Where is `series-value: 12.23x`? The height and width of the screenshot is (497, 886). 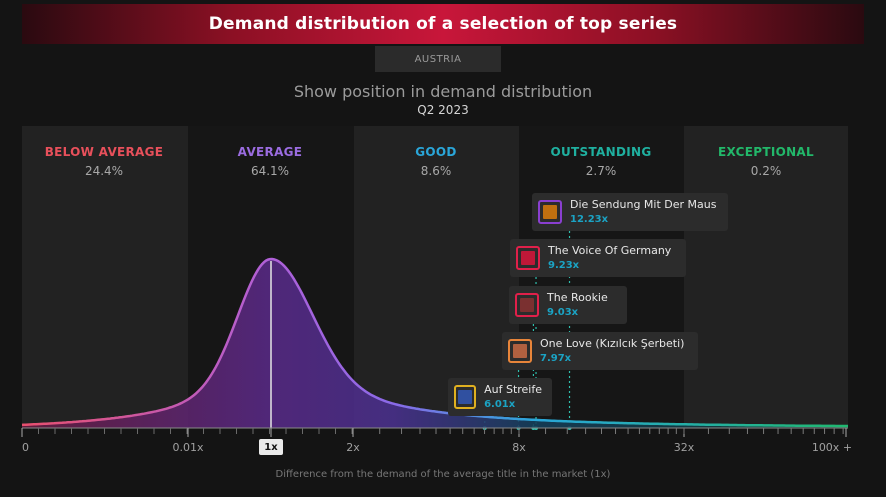
series-value: 12.23x is located at coordinates (589, 219).